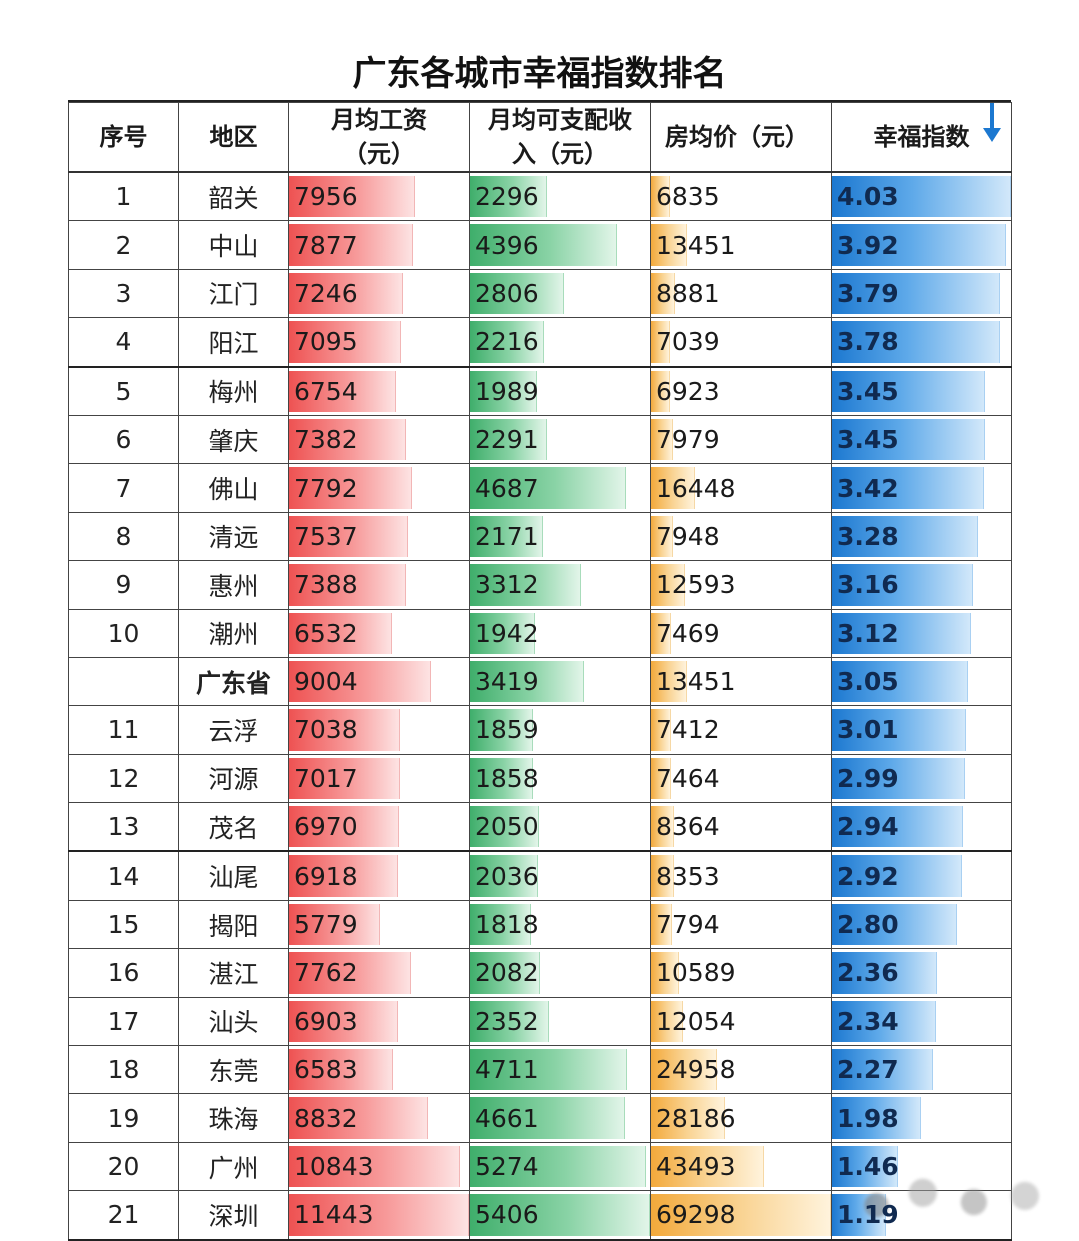  Describe the element at coordinates (868, 1118) in the screenshot. I see `index-value: 1.98` at that location.